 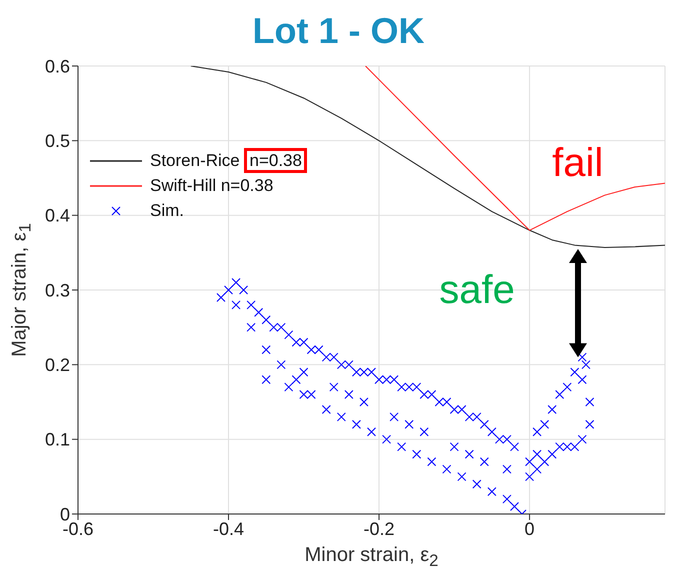 What do you see at coordinates (65, 514) in the screenshot?
I see `y-tick-label: 0` at bounding box center [65, 514].